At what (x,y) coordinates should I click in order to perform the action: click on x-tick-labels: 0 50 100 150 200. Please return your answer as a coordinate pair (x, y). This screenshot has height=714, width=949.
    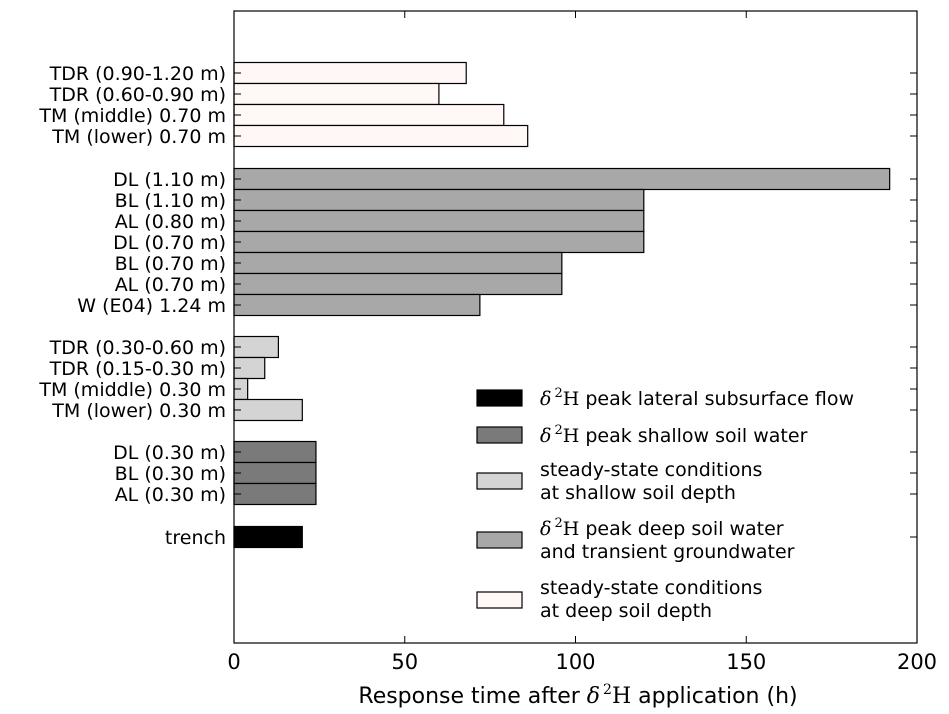
    Looking at the image, I should click on (582, 662).